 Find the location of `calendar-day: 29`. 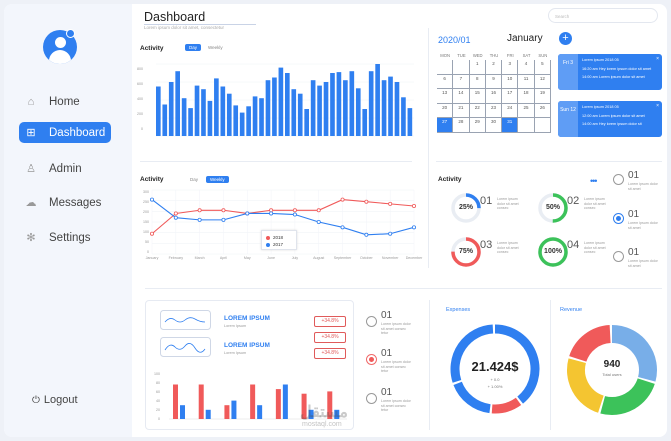

calendar-day: 29 is located at coordinates (477, 125).